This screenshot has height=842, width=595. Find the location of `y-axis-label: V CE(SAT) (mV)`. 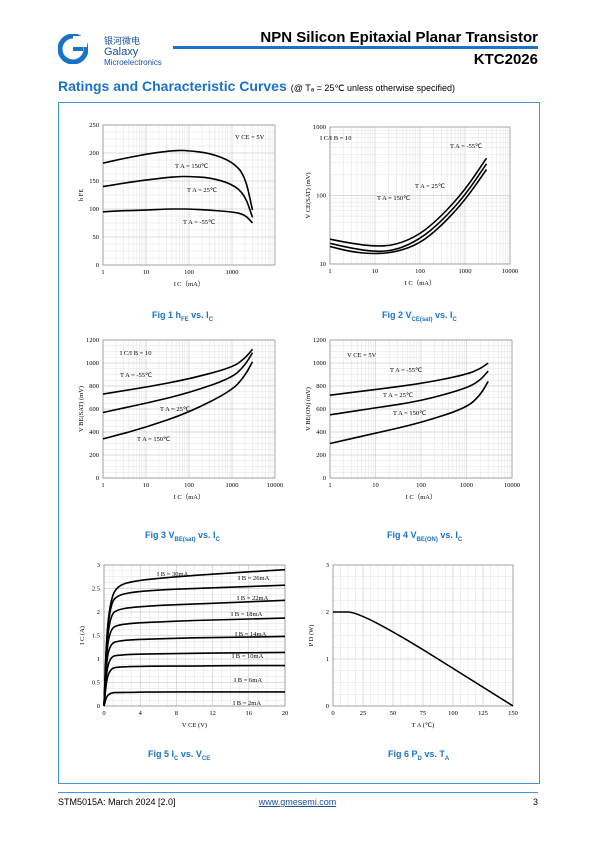

y-axis-label: V CE(SAT) (mV) is located at coordinates (308, 195).